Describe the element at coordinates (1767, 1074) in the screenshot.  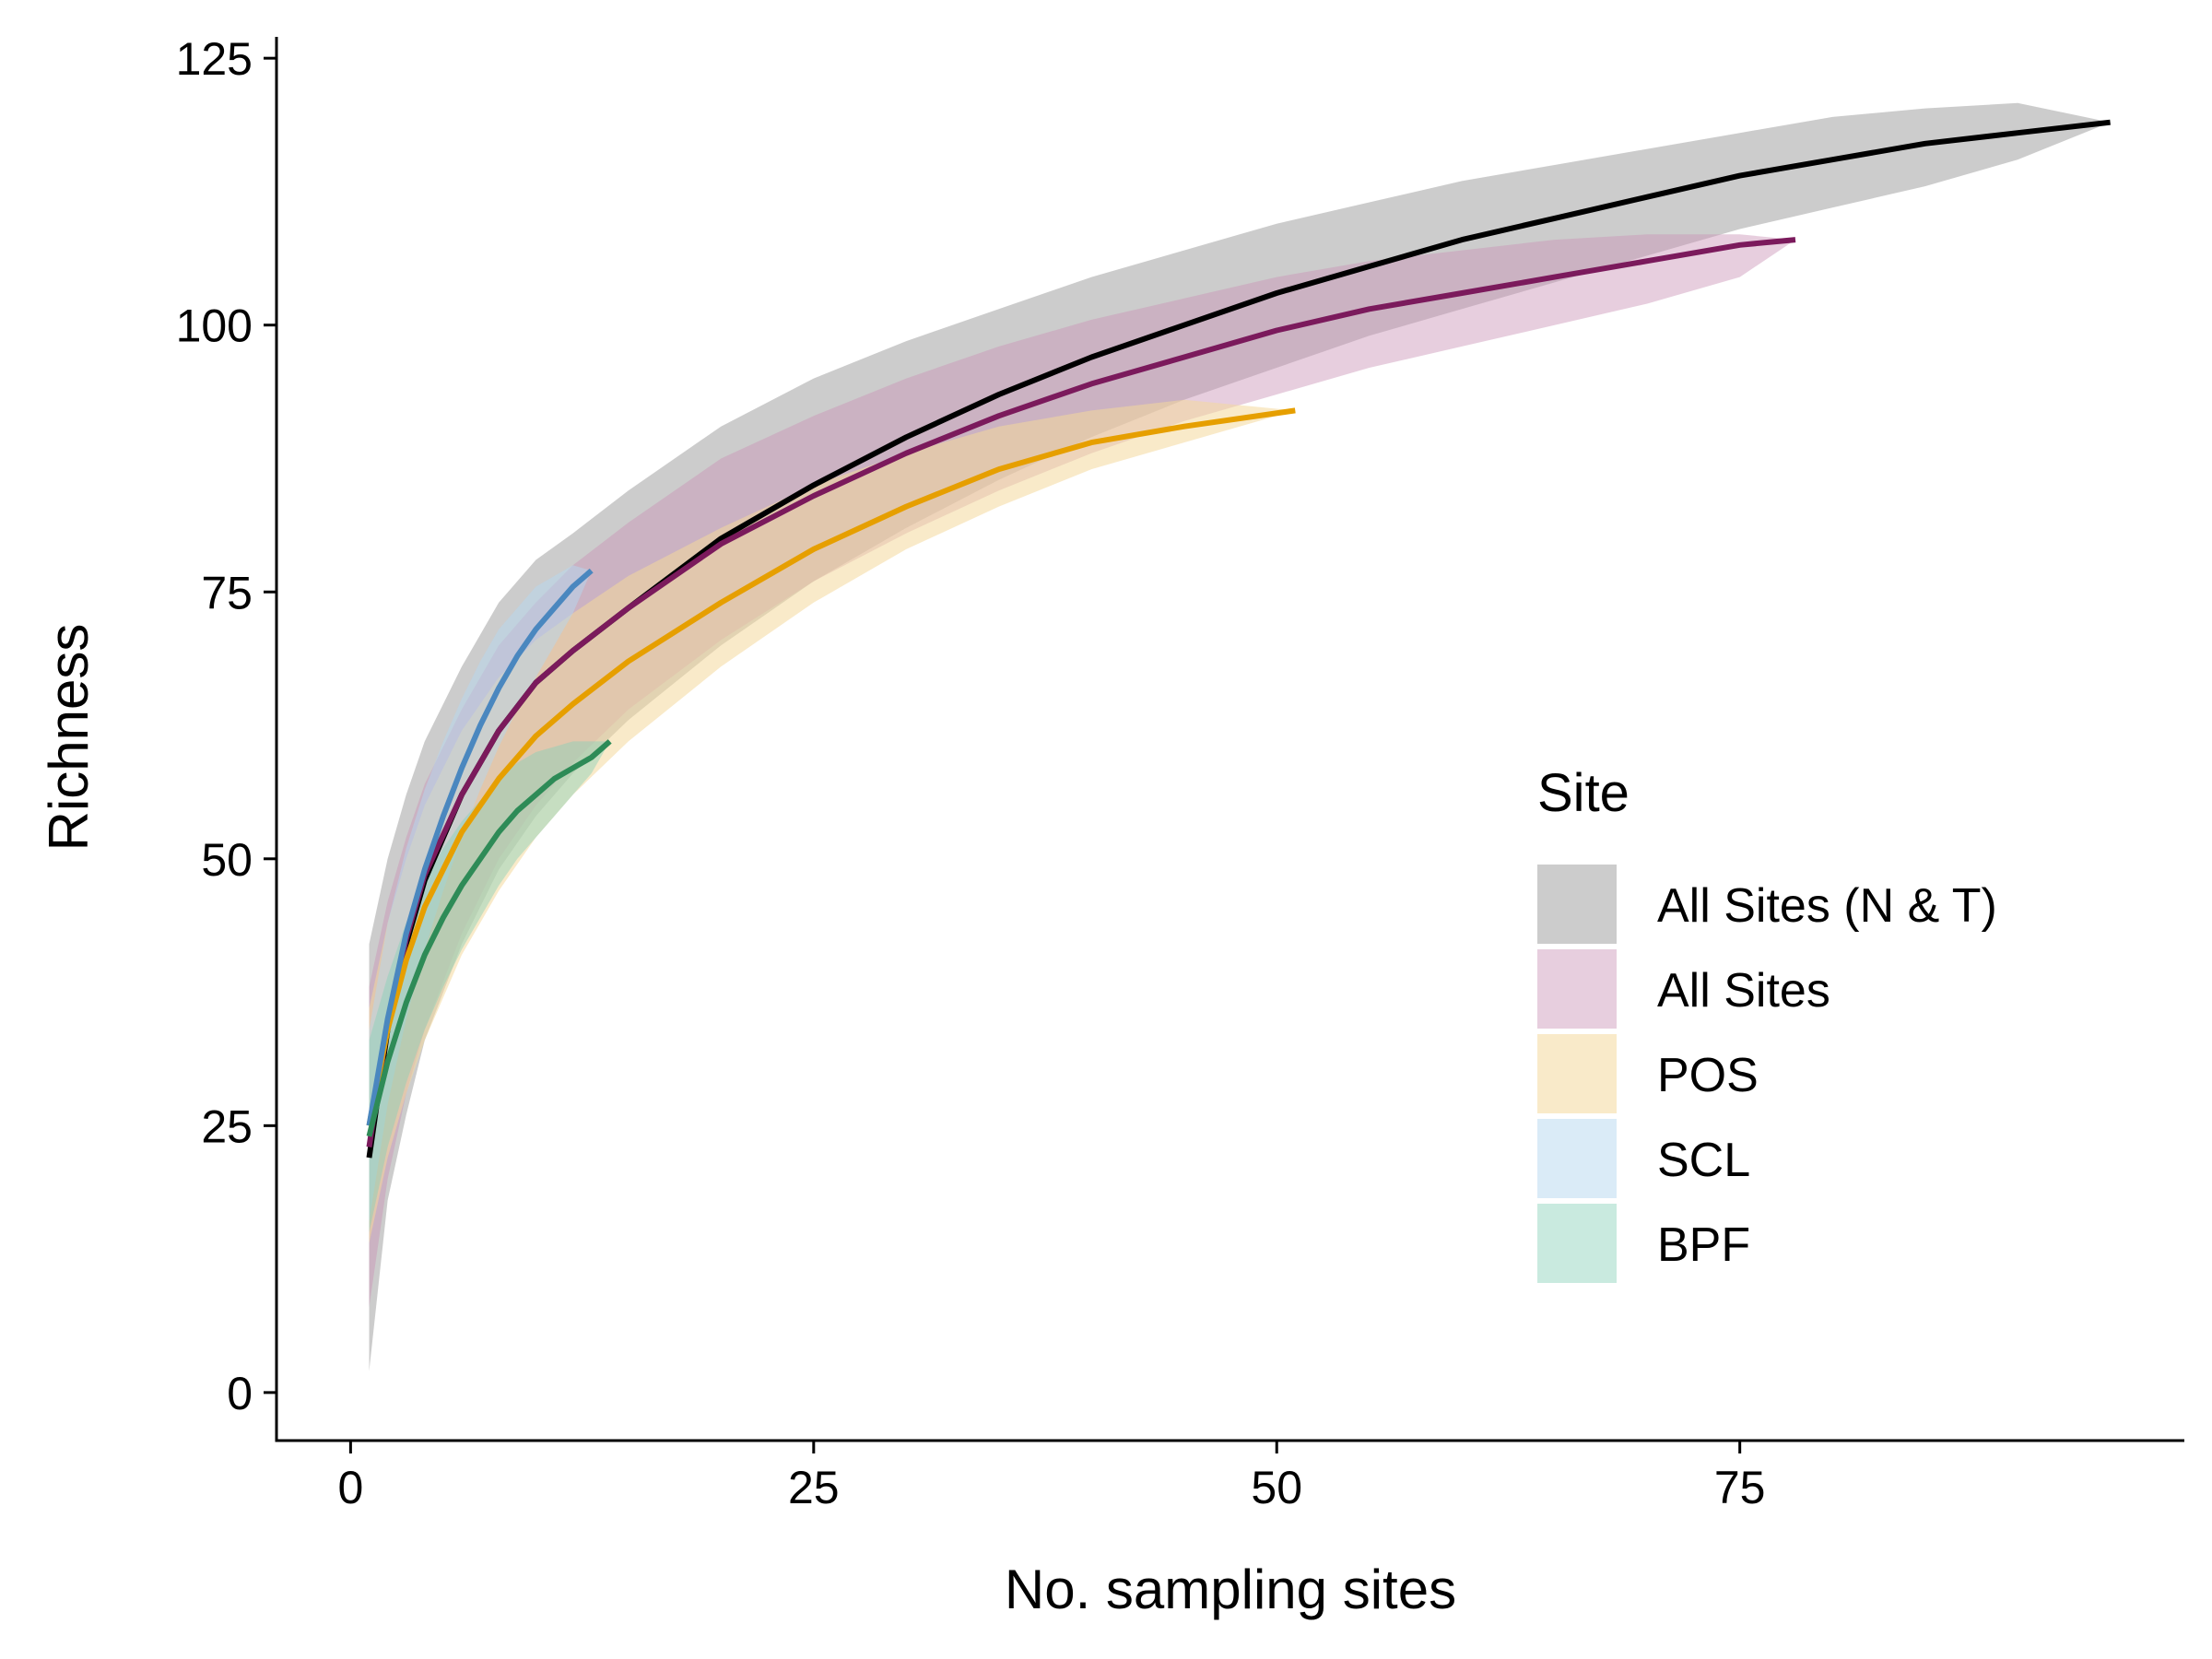
I see `legend-items: All Sites (N & T) All Sites POS SCL BPF` at that location.